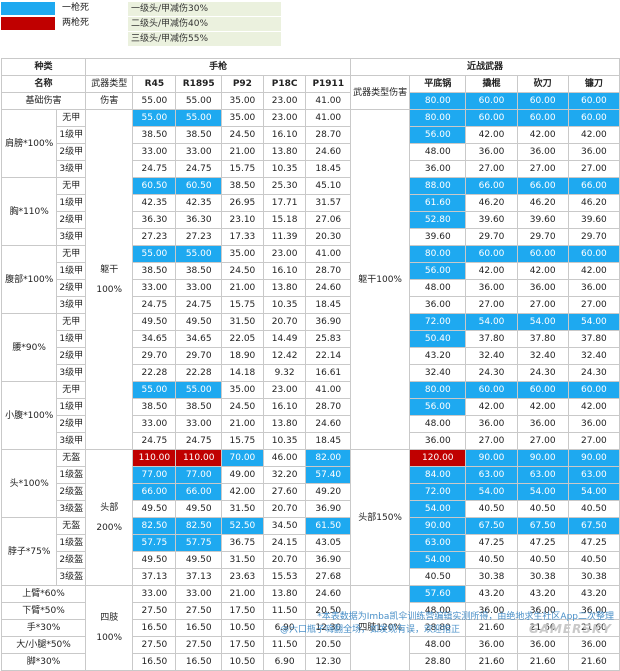 The width and height of the screenshot is (620, 671). What do you see at coordinates (542, 237) in the screenshot?
I see `damage-cell: 29.70` at bounding box center [542, 237].